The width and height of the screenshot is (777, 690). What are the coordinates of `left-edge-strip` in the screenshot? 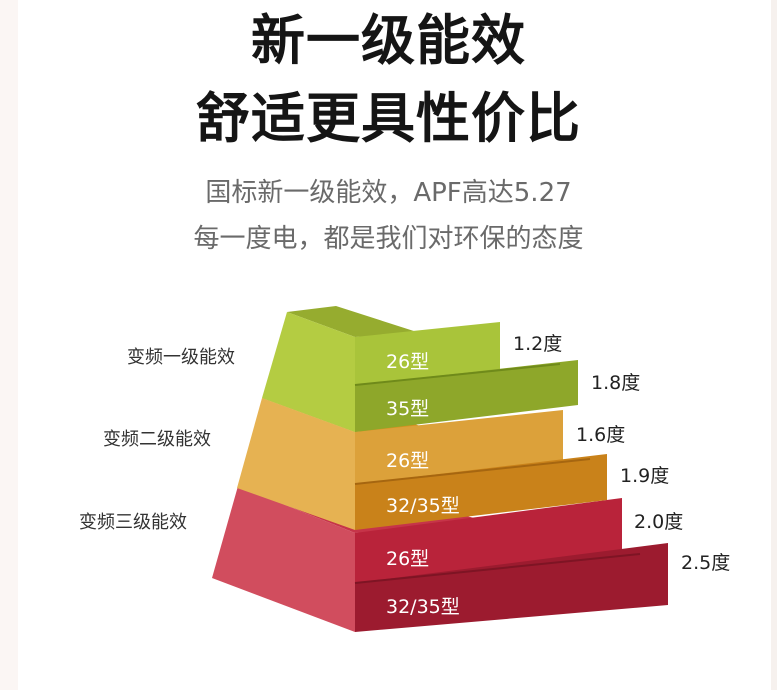 It's located at (9, 345).